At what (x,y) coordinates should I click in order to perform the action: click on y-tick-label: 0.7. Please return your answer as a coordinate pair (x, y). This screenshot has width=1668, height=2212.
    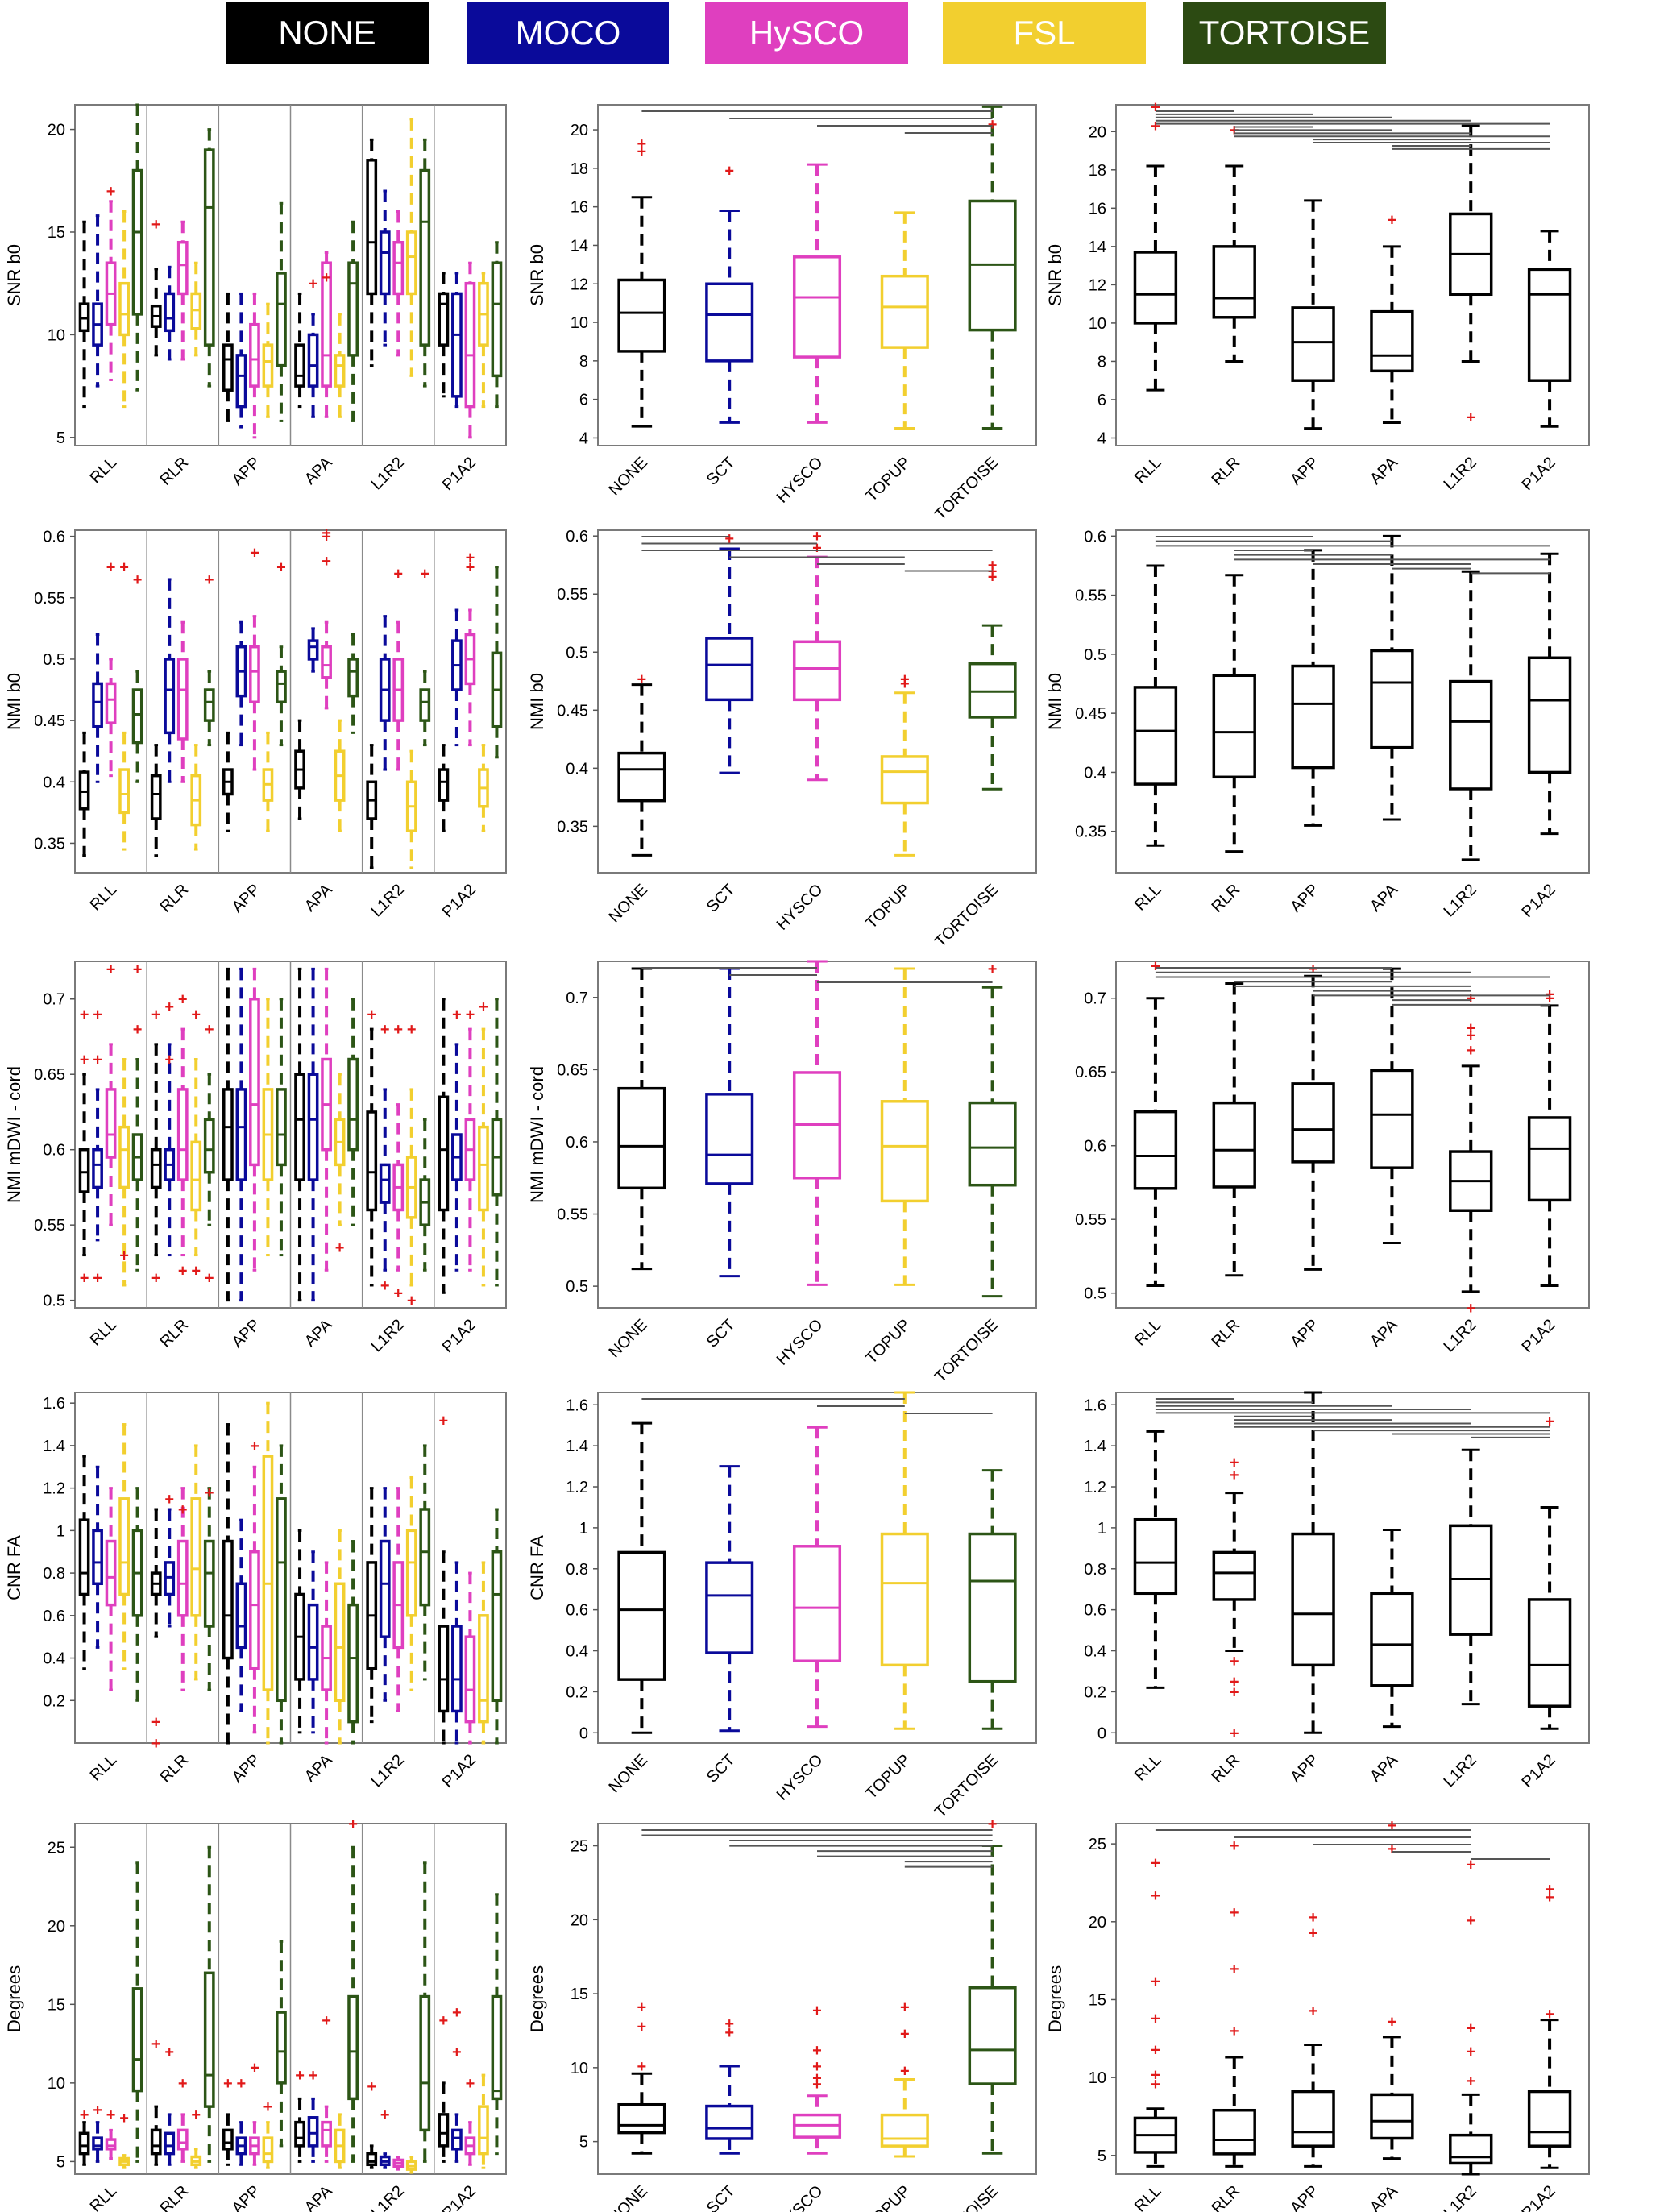
    Looking at the image, I should click on (54, 1000).